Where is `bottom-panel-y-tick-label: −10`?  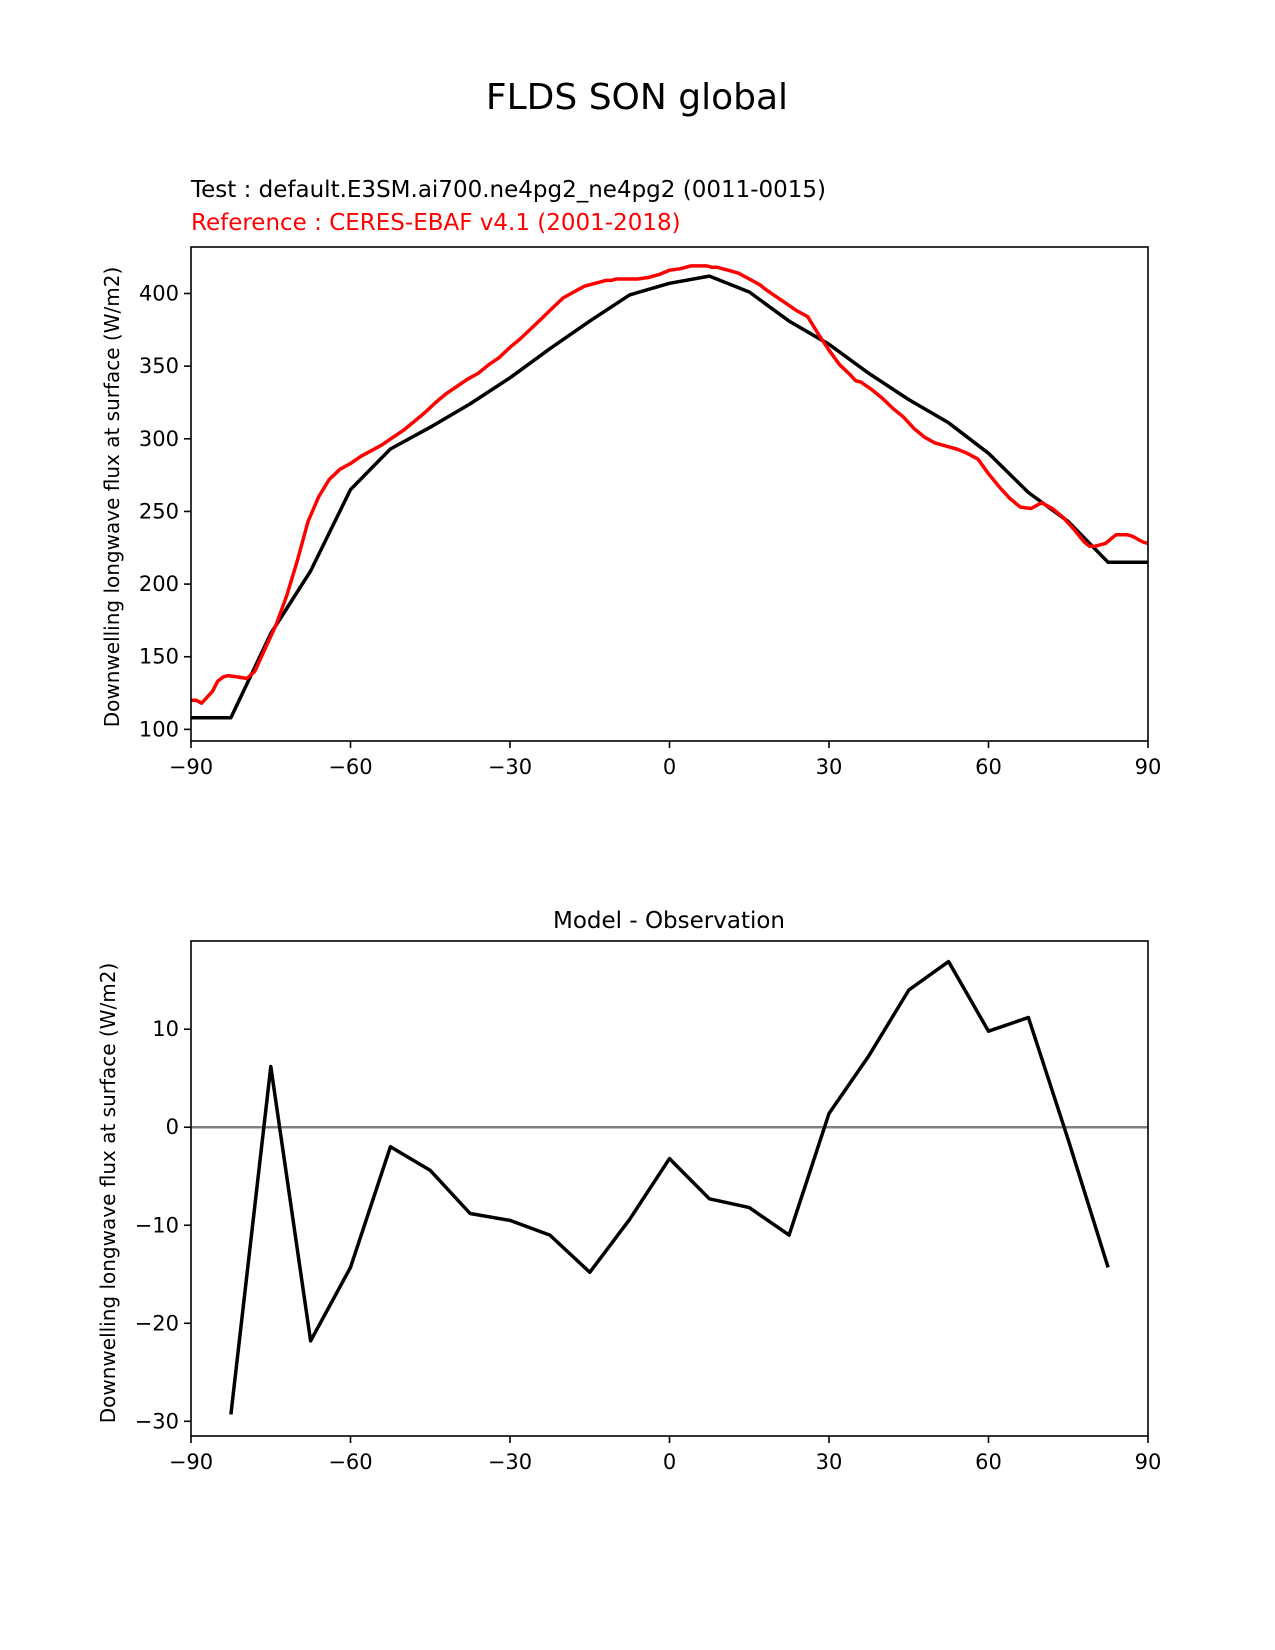 bottom-panel-y-tick-label: −10 is located at coordinates (157, 1225).